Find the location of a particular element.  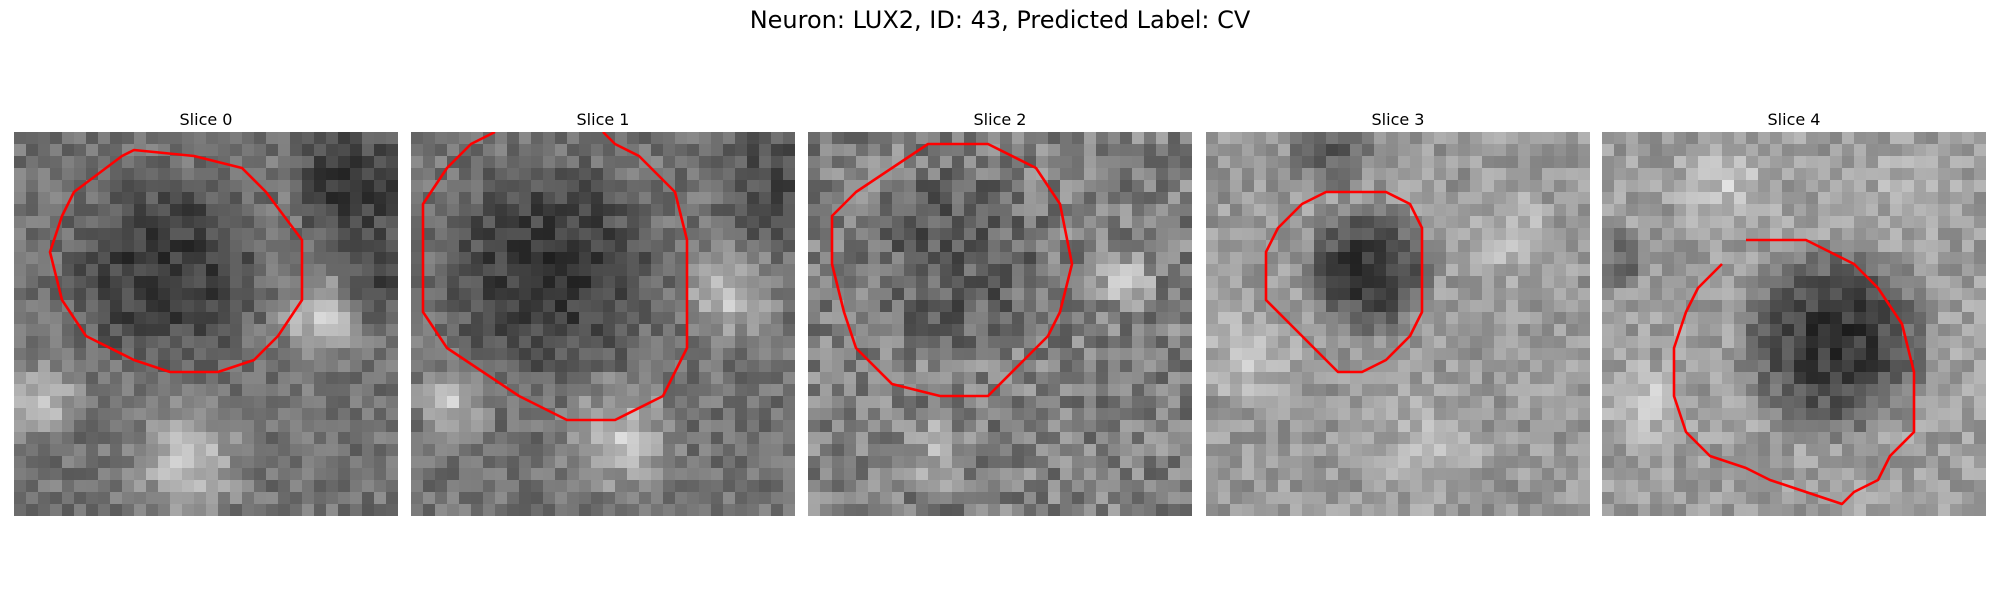

slice-title: Slice 1 is located at coordinates (603, 119).